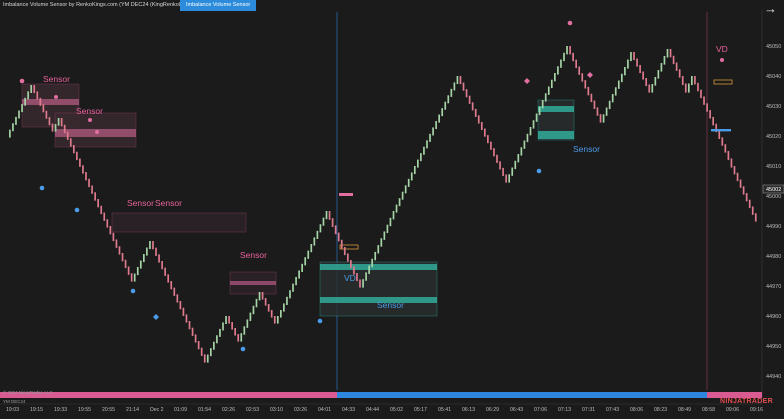  Describe the element at coordinates (218, 5) in the screenshot. I see `indicator-tab: Imbalance Volume Sensor` at that location.